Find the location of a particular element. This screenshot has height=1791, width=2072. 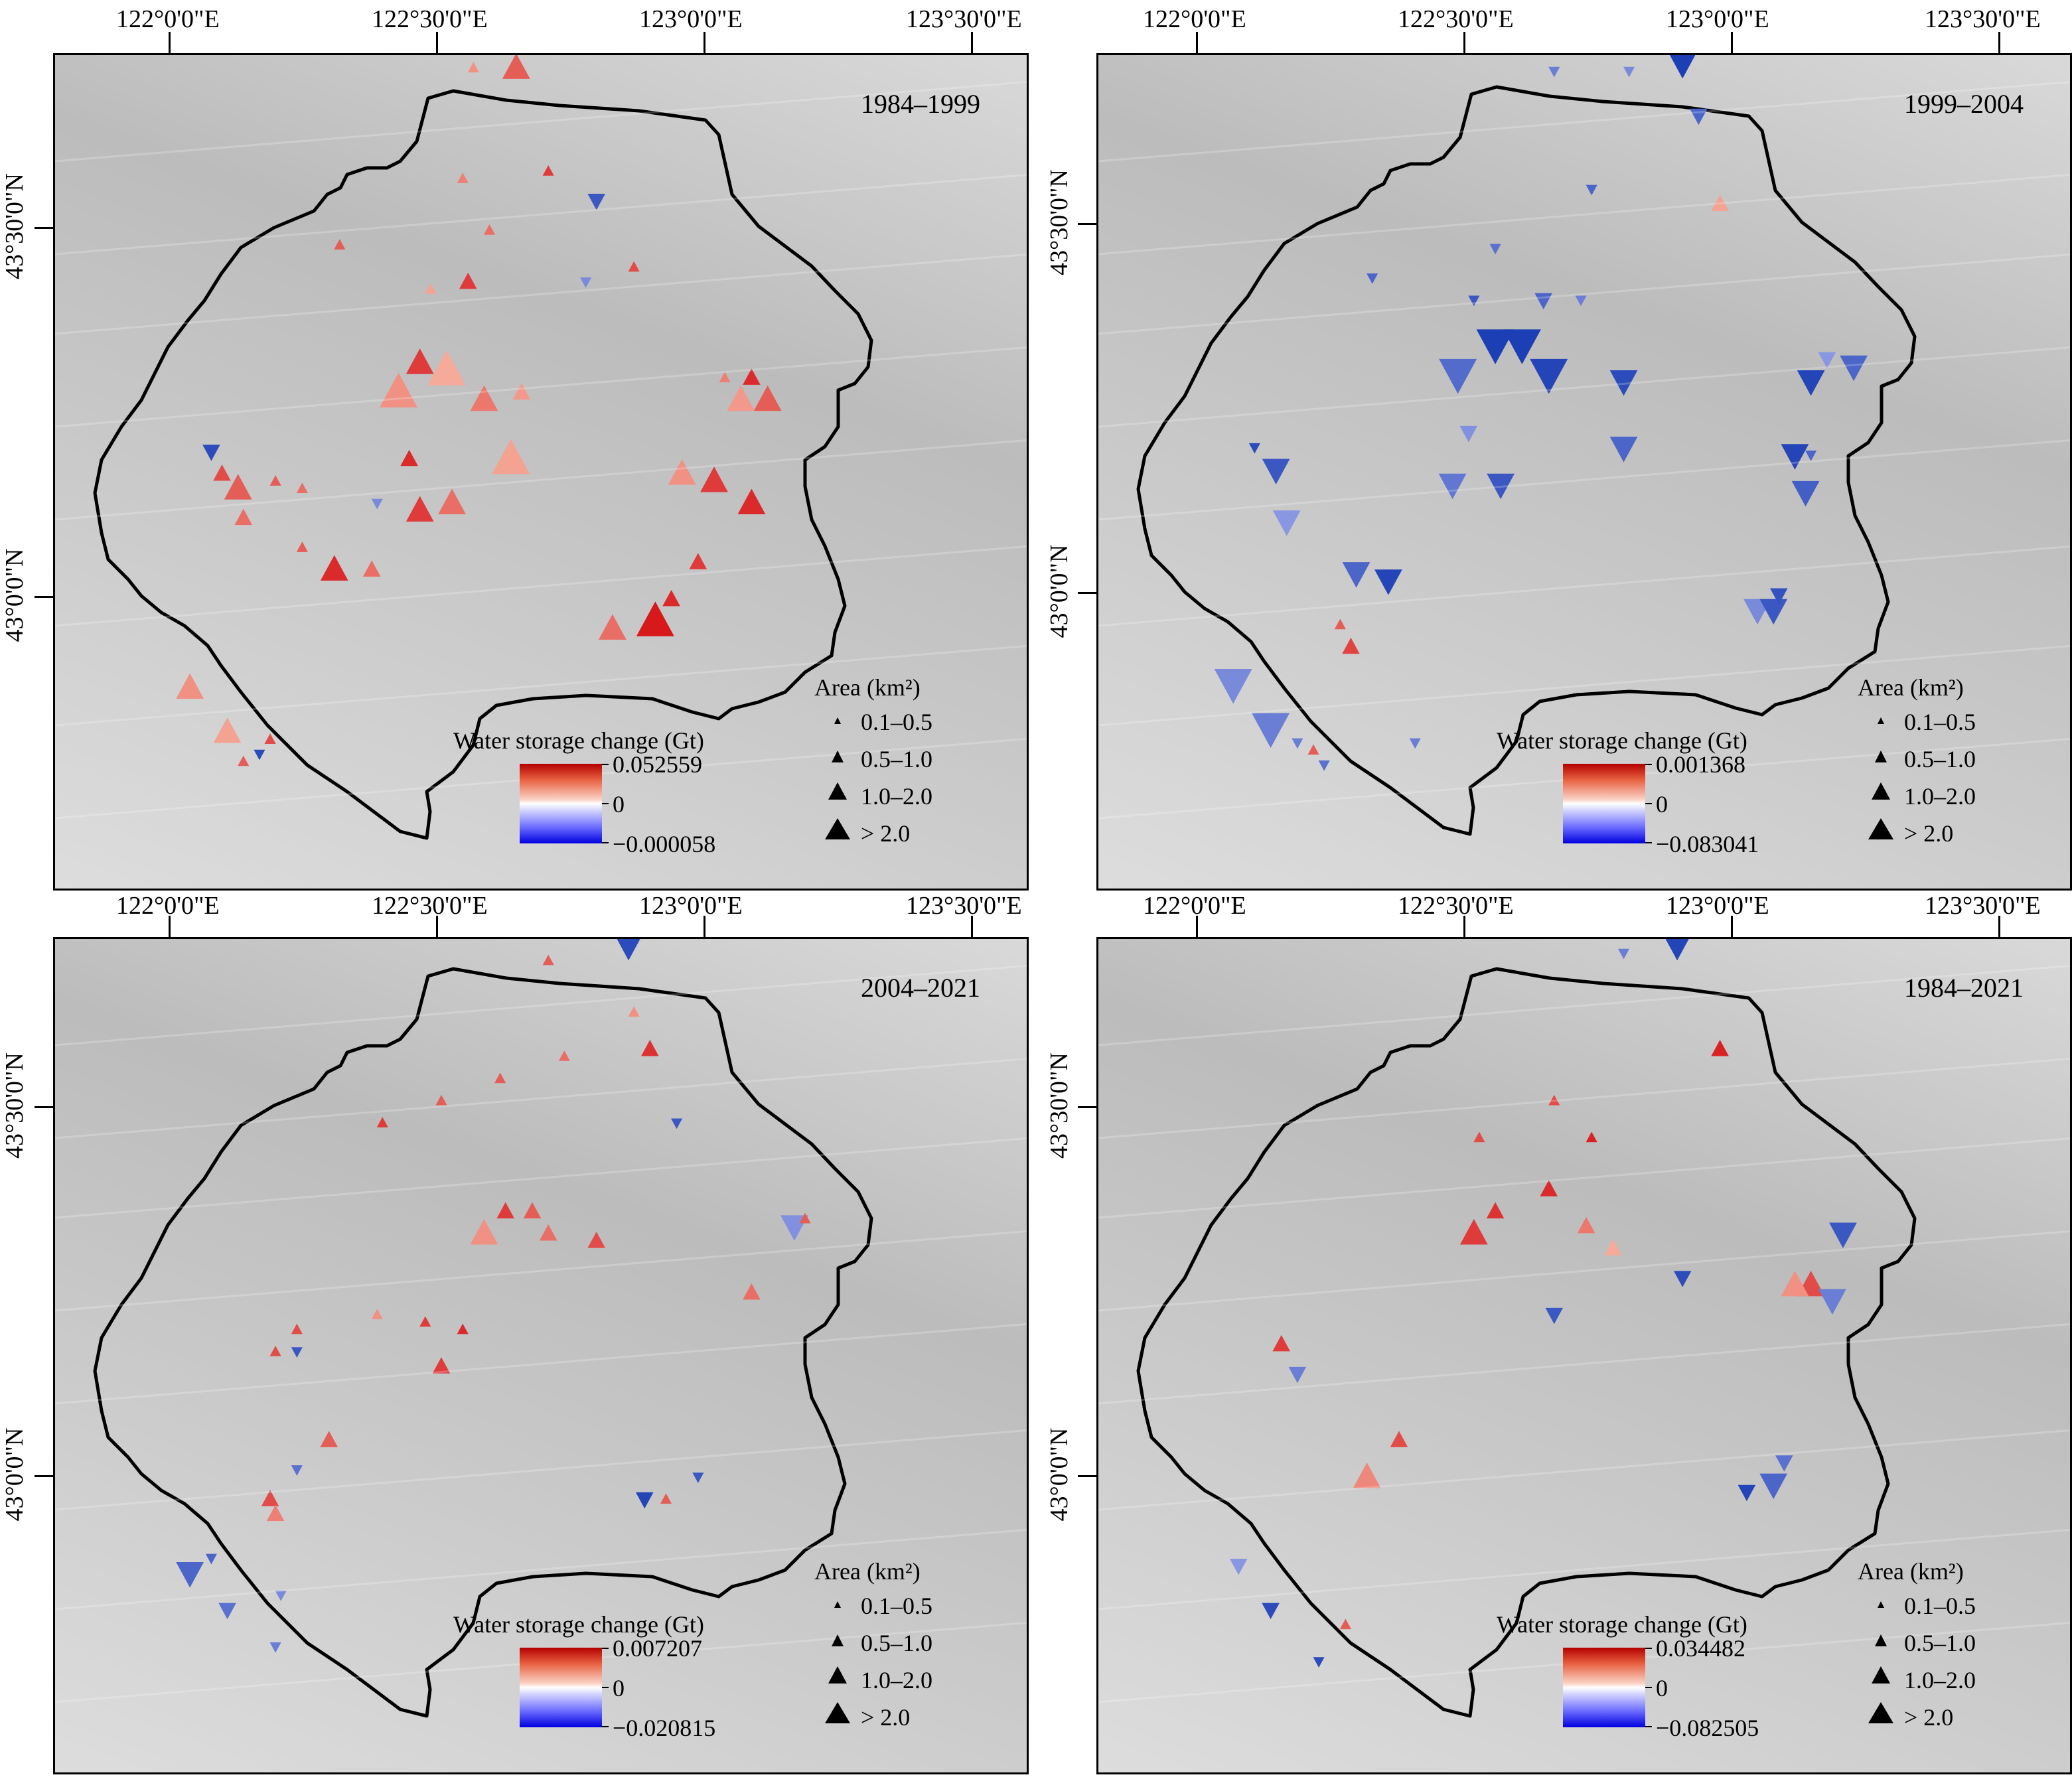

lon-label: 122°30'0"E is located at coordinates (430, 19).